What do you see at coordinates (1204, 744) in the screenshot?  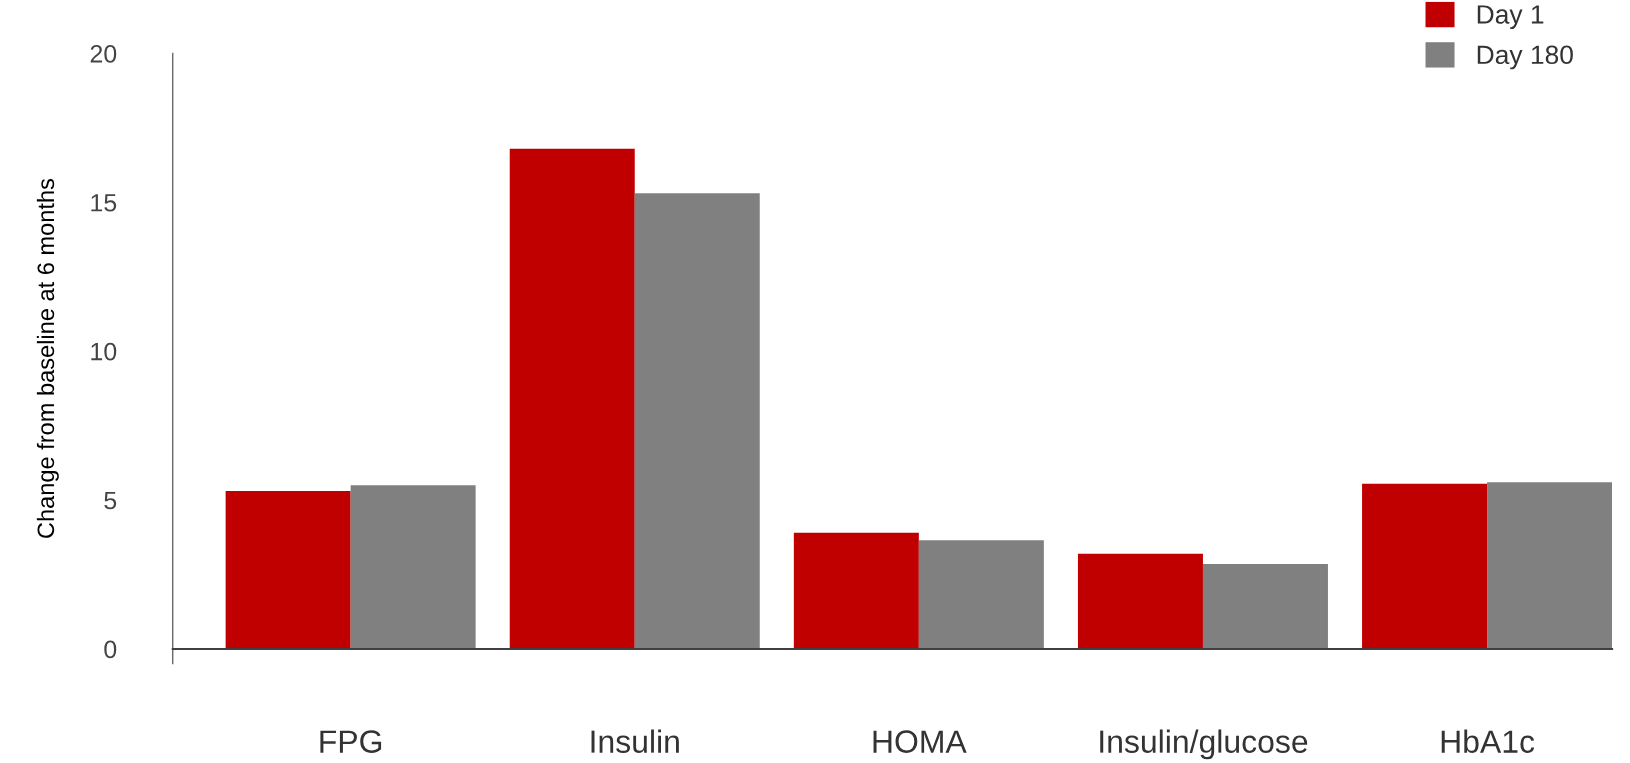 I see `x-tick-label: Insulin/glucose` at bounding box center [1204, 744].